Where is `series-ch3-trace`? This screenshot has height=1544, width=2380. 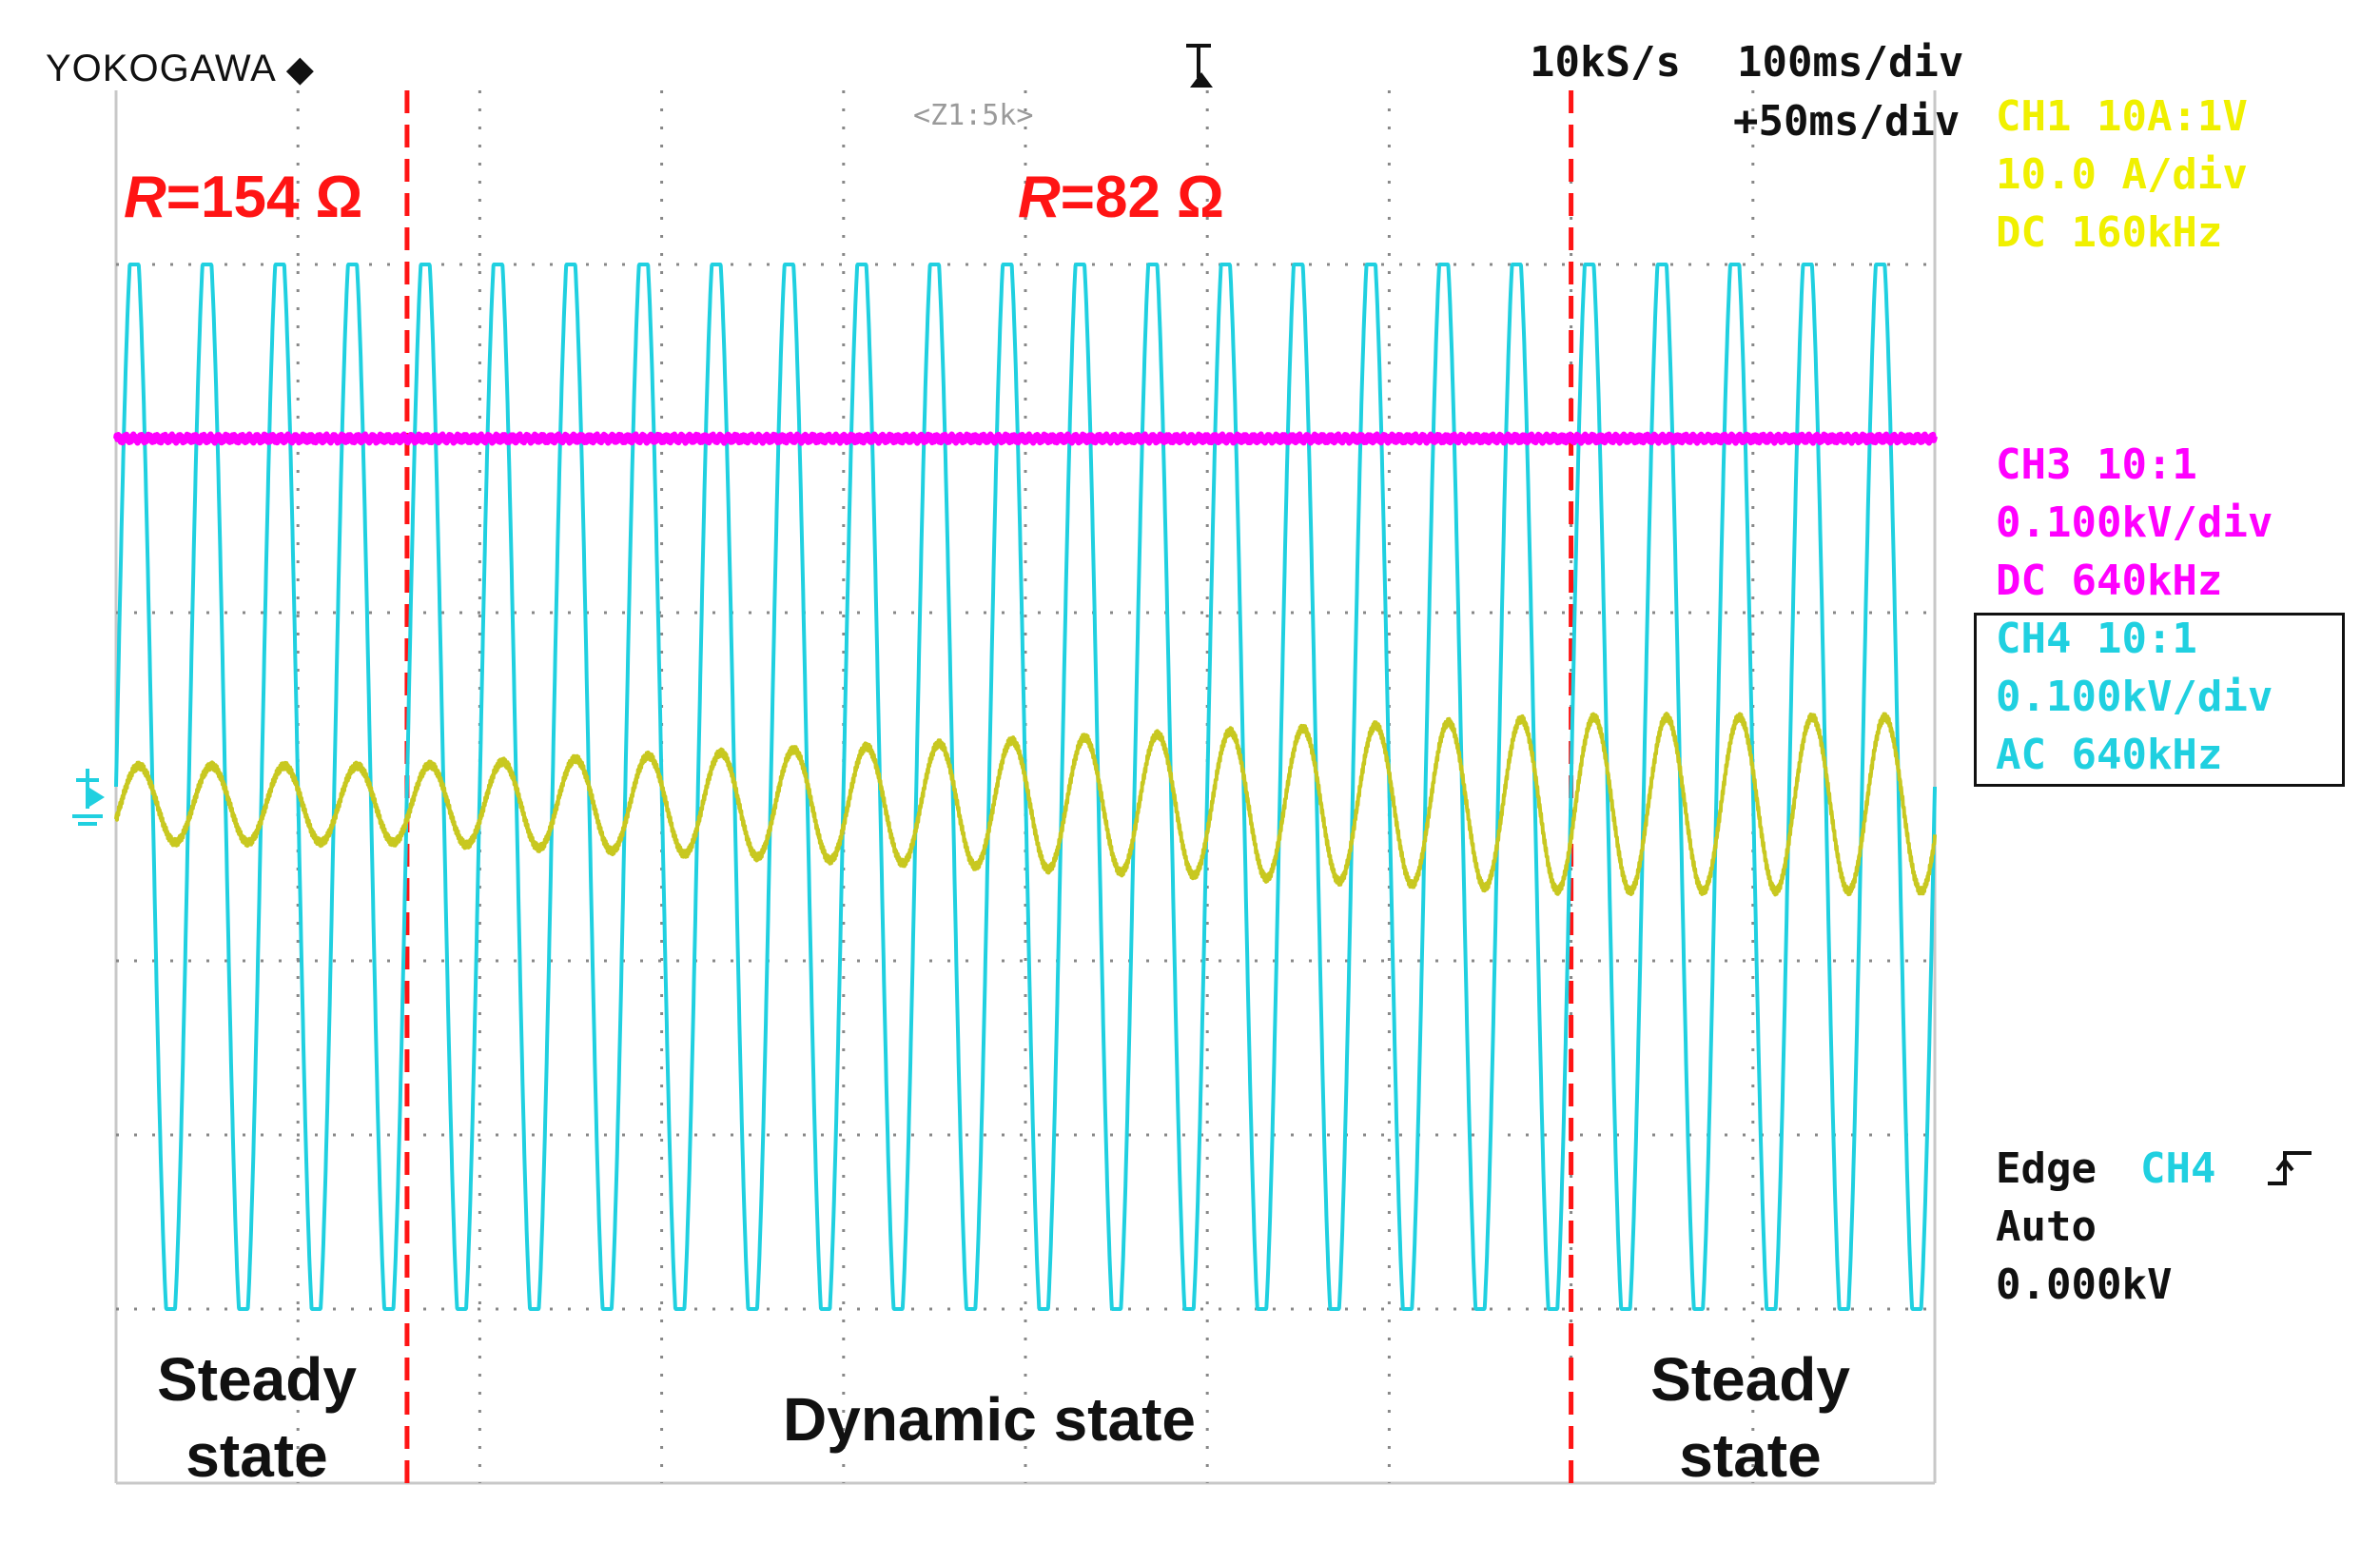 series-ch3-trace is located at coordinates (1025, 438).